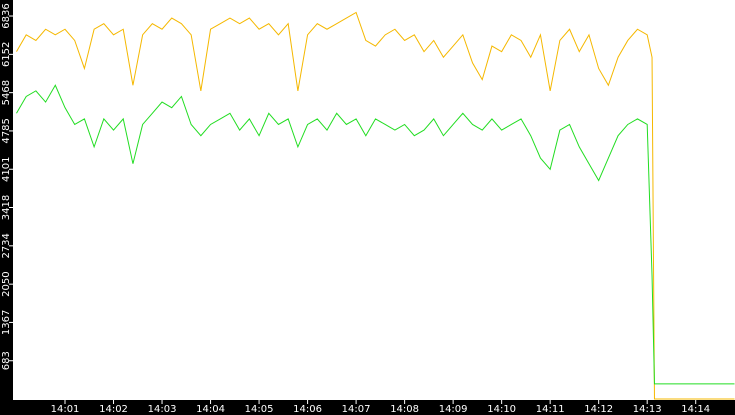 The image size is (735, 415). I want to click on x-axis-strip, so click(367, 407).